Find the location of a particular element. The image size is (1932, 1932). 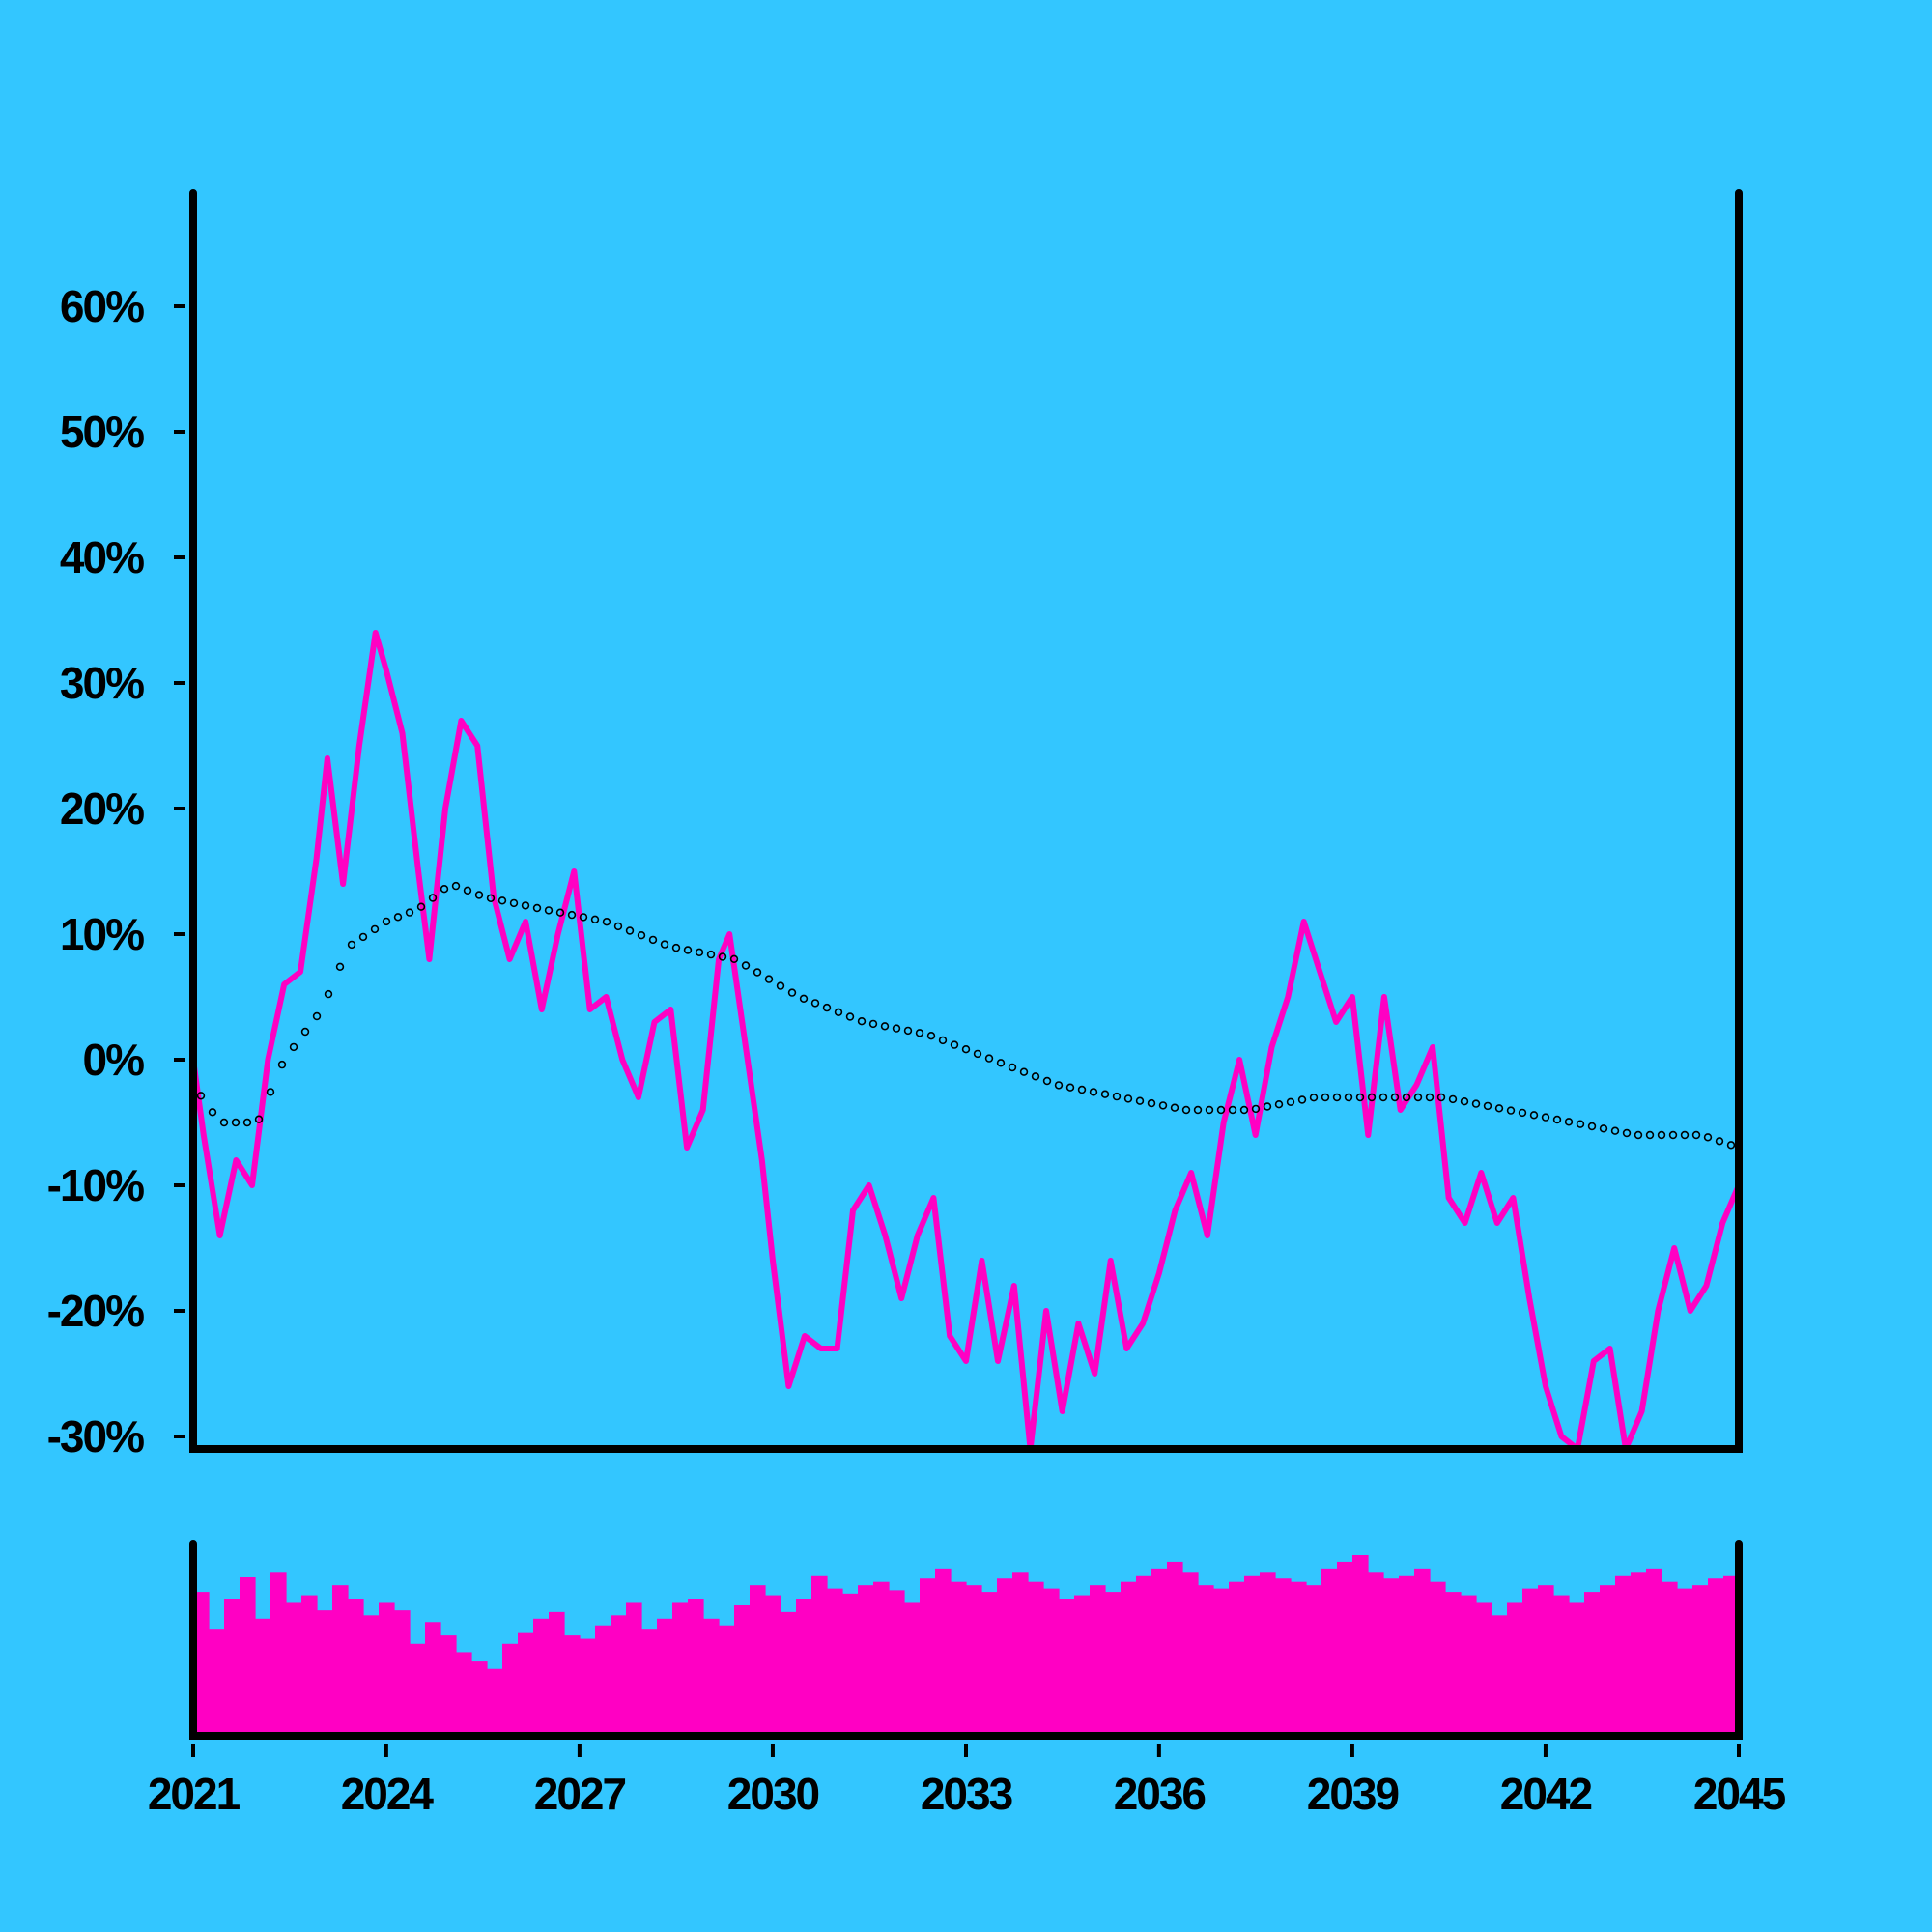

y-tick-label: 50% is located at coordinates (102, 432).